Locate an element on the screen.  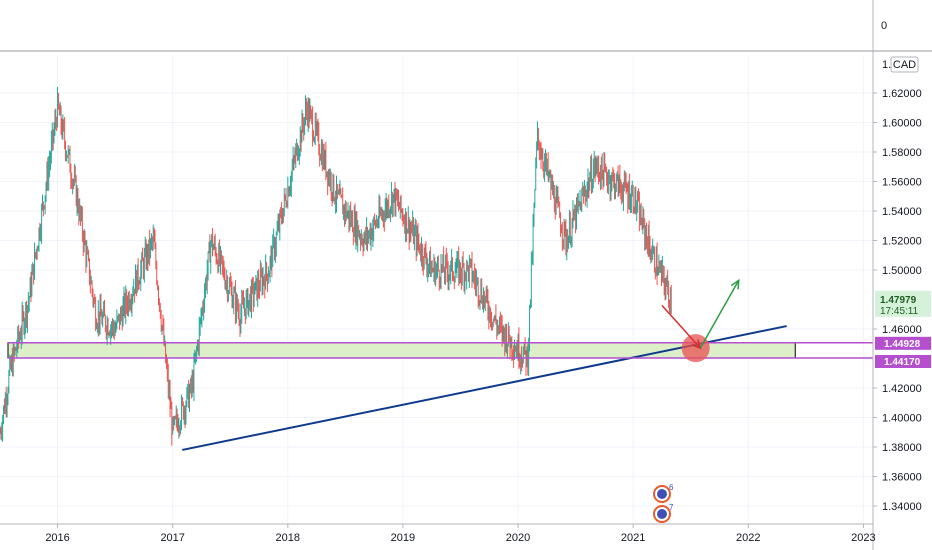
price-tick-label: 1.56000 is located at coordinates (902, 183).